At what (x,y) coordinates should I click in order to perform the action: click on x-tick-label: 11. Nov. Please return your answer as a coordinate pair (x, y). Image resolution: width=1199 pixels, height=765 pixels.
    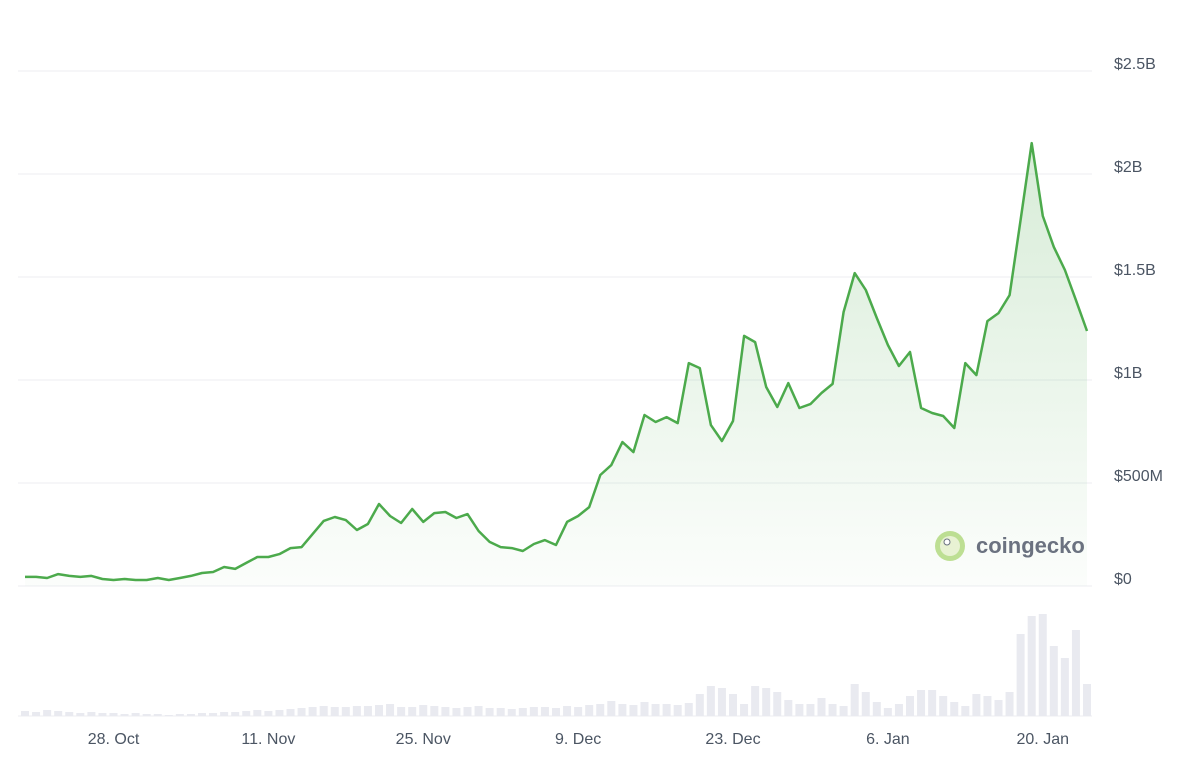
    Looking at the image, I should click on (268, 739).